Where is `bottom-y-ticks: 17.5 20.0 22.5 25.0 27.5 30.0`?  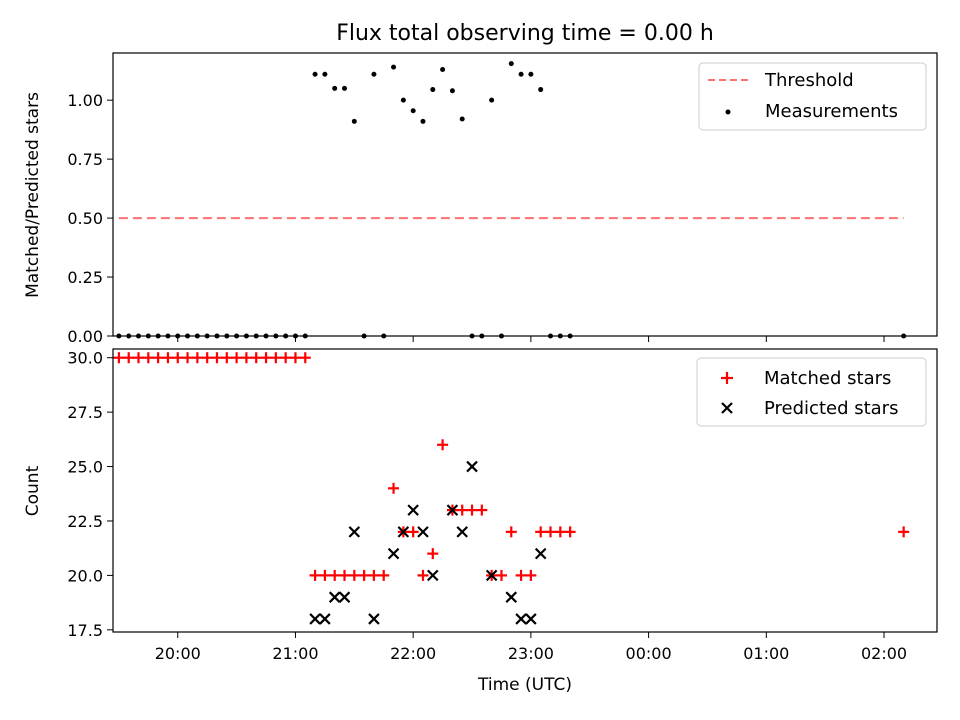
bottom-y-ticks: 17.5 20.0 22.5 25.0 27.5 30.0 is located at coordinates (90, 494).